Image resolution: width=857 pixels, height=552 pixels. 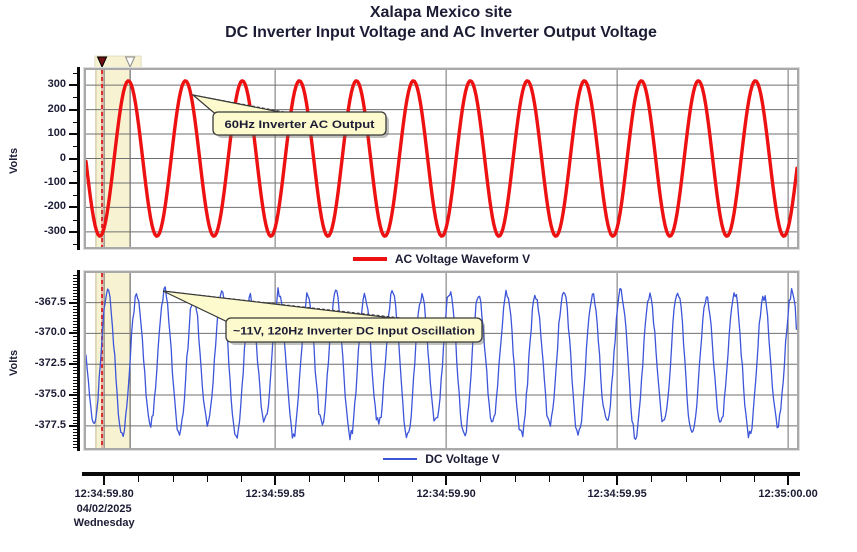 What do you see at coordinates (441, 474) in the screenshot?
I see `time-axis-bar` at bounding box center [441, 474].